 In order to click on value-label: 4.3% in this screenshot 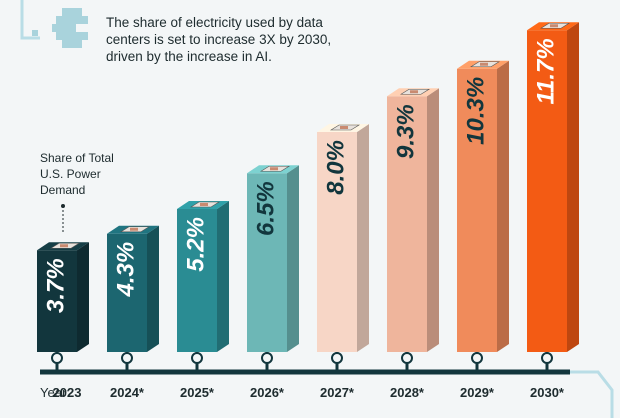, I will do `click(125, 270)`.